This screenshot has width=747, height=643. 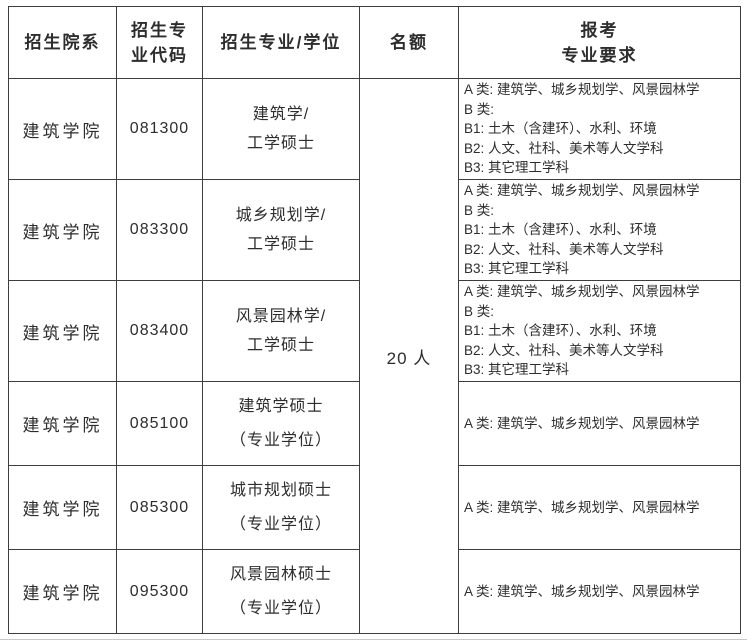 I want to click on code-cell: 083400, so click(x=159, y=331).